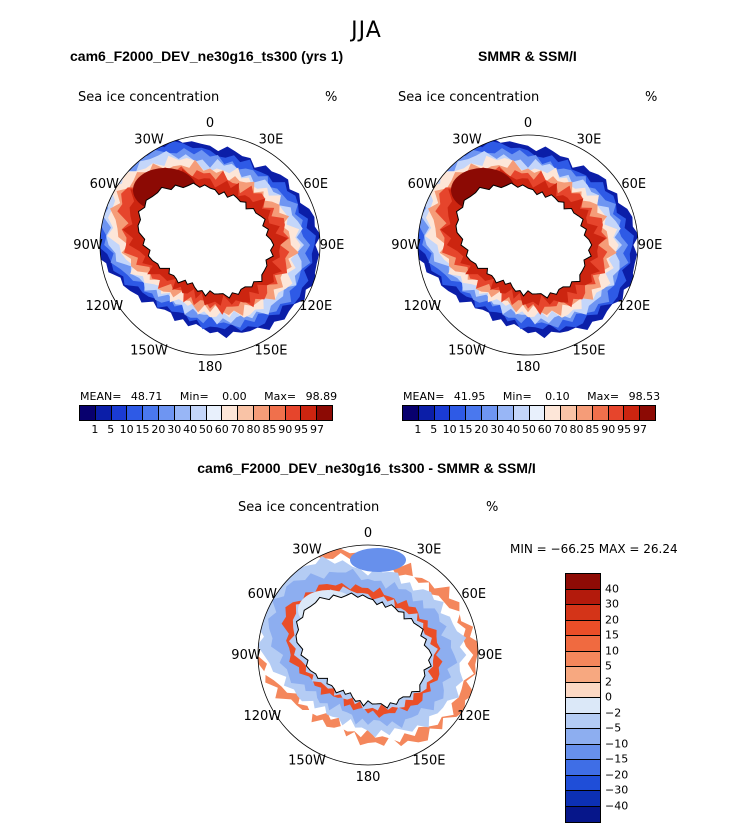  I want to click on panel1-mean-label: MEAN=, so click(101, 396).